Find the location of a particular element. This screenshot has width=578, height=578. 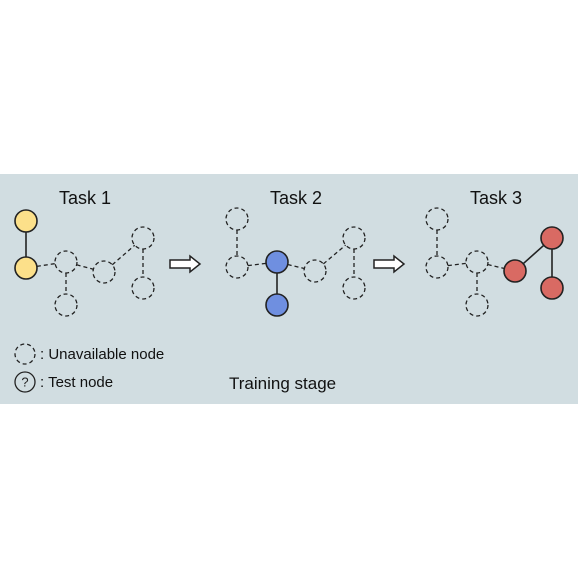

legend-test-label: : Test node is located at coordinates (77, 382).